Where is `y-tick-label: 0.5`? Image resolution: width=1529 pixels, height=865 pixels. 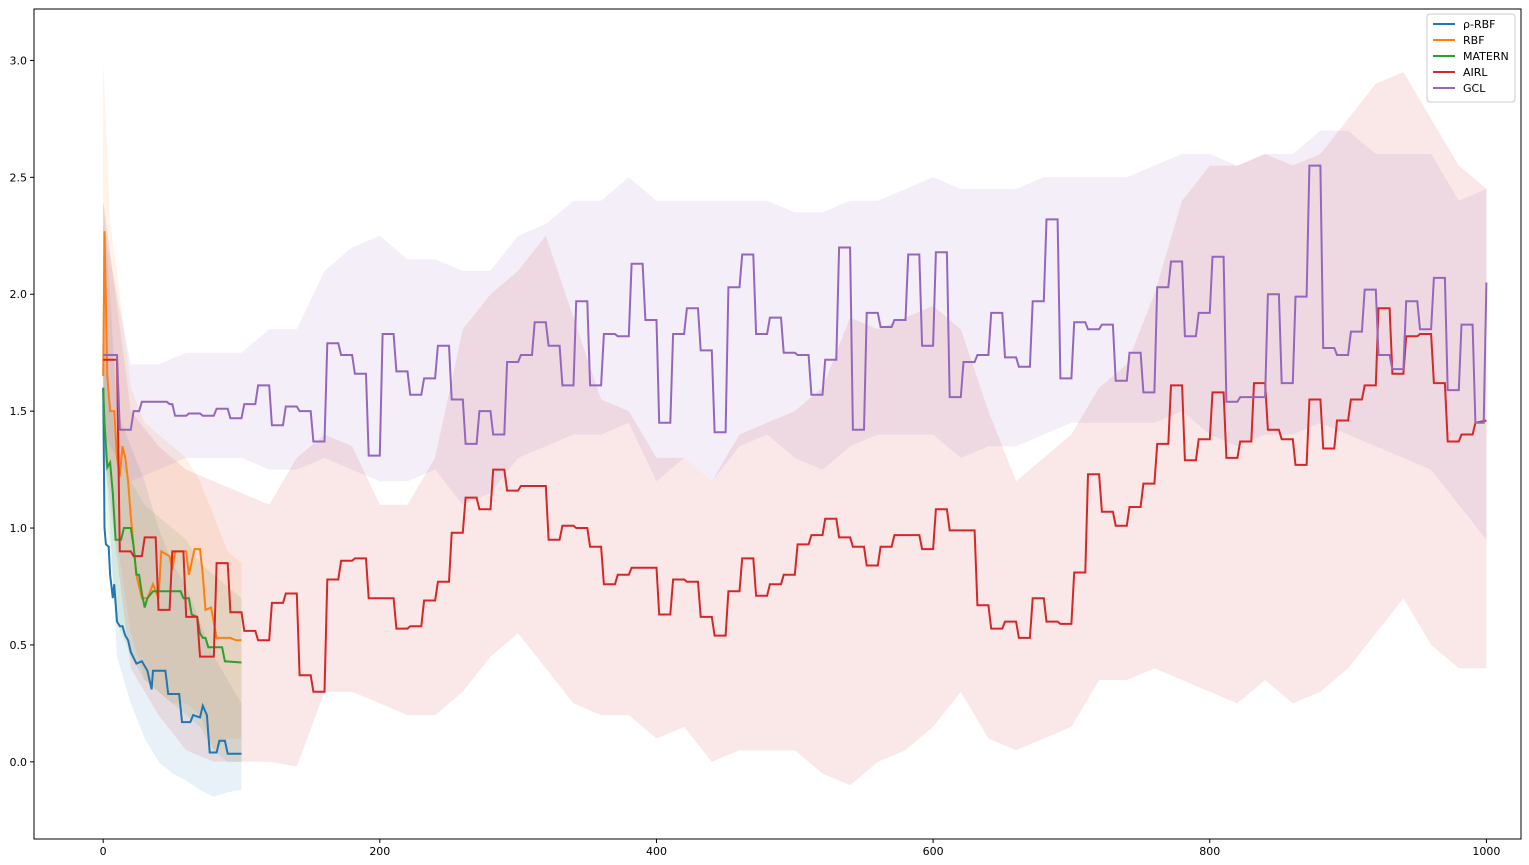
y-tick-label: 0.5 is located at coordinates (19, 645).